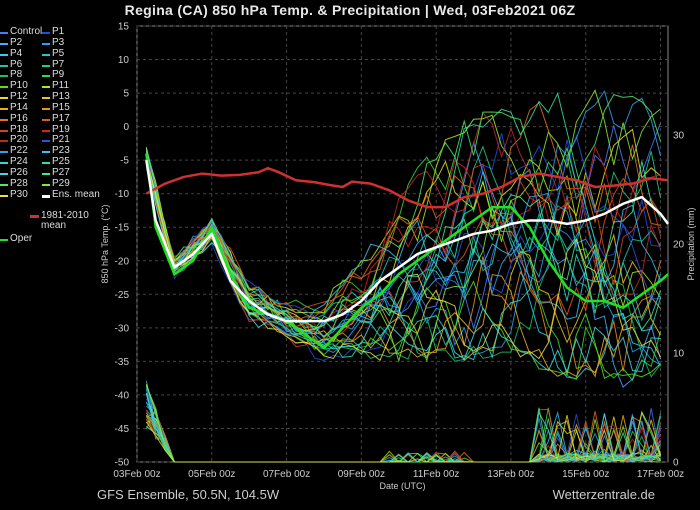 Image resolution: width=700 pixels, height=510 pixels. I want to click on legend-item: P13, so click(56, 97).